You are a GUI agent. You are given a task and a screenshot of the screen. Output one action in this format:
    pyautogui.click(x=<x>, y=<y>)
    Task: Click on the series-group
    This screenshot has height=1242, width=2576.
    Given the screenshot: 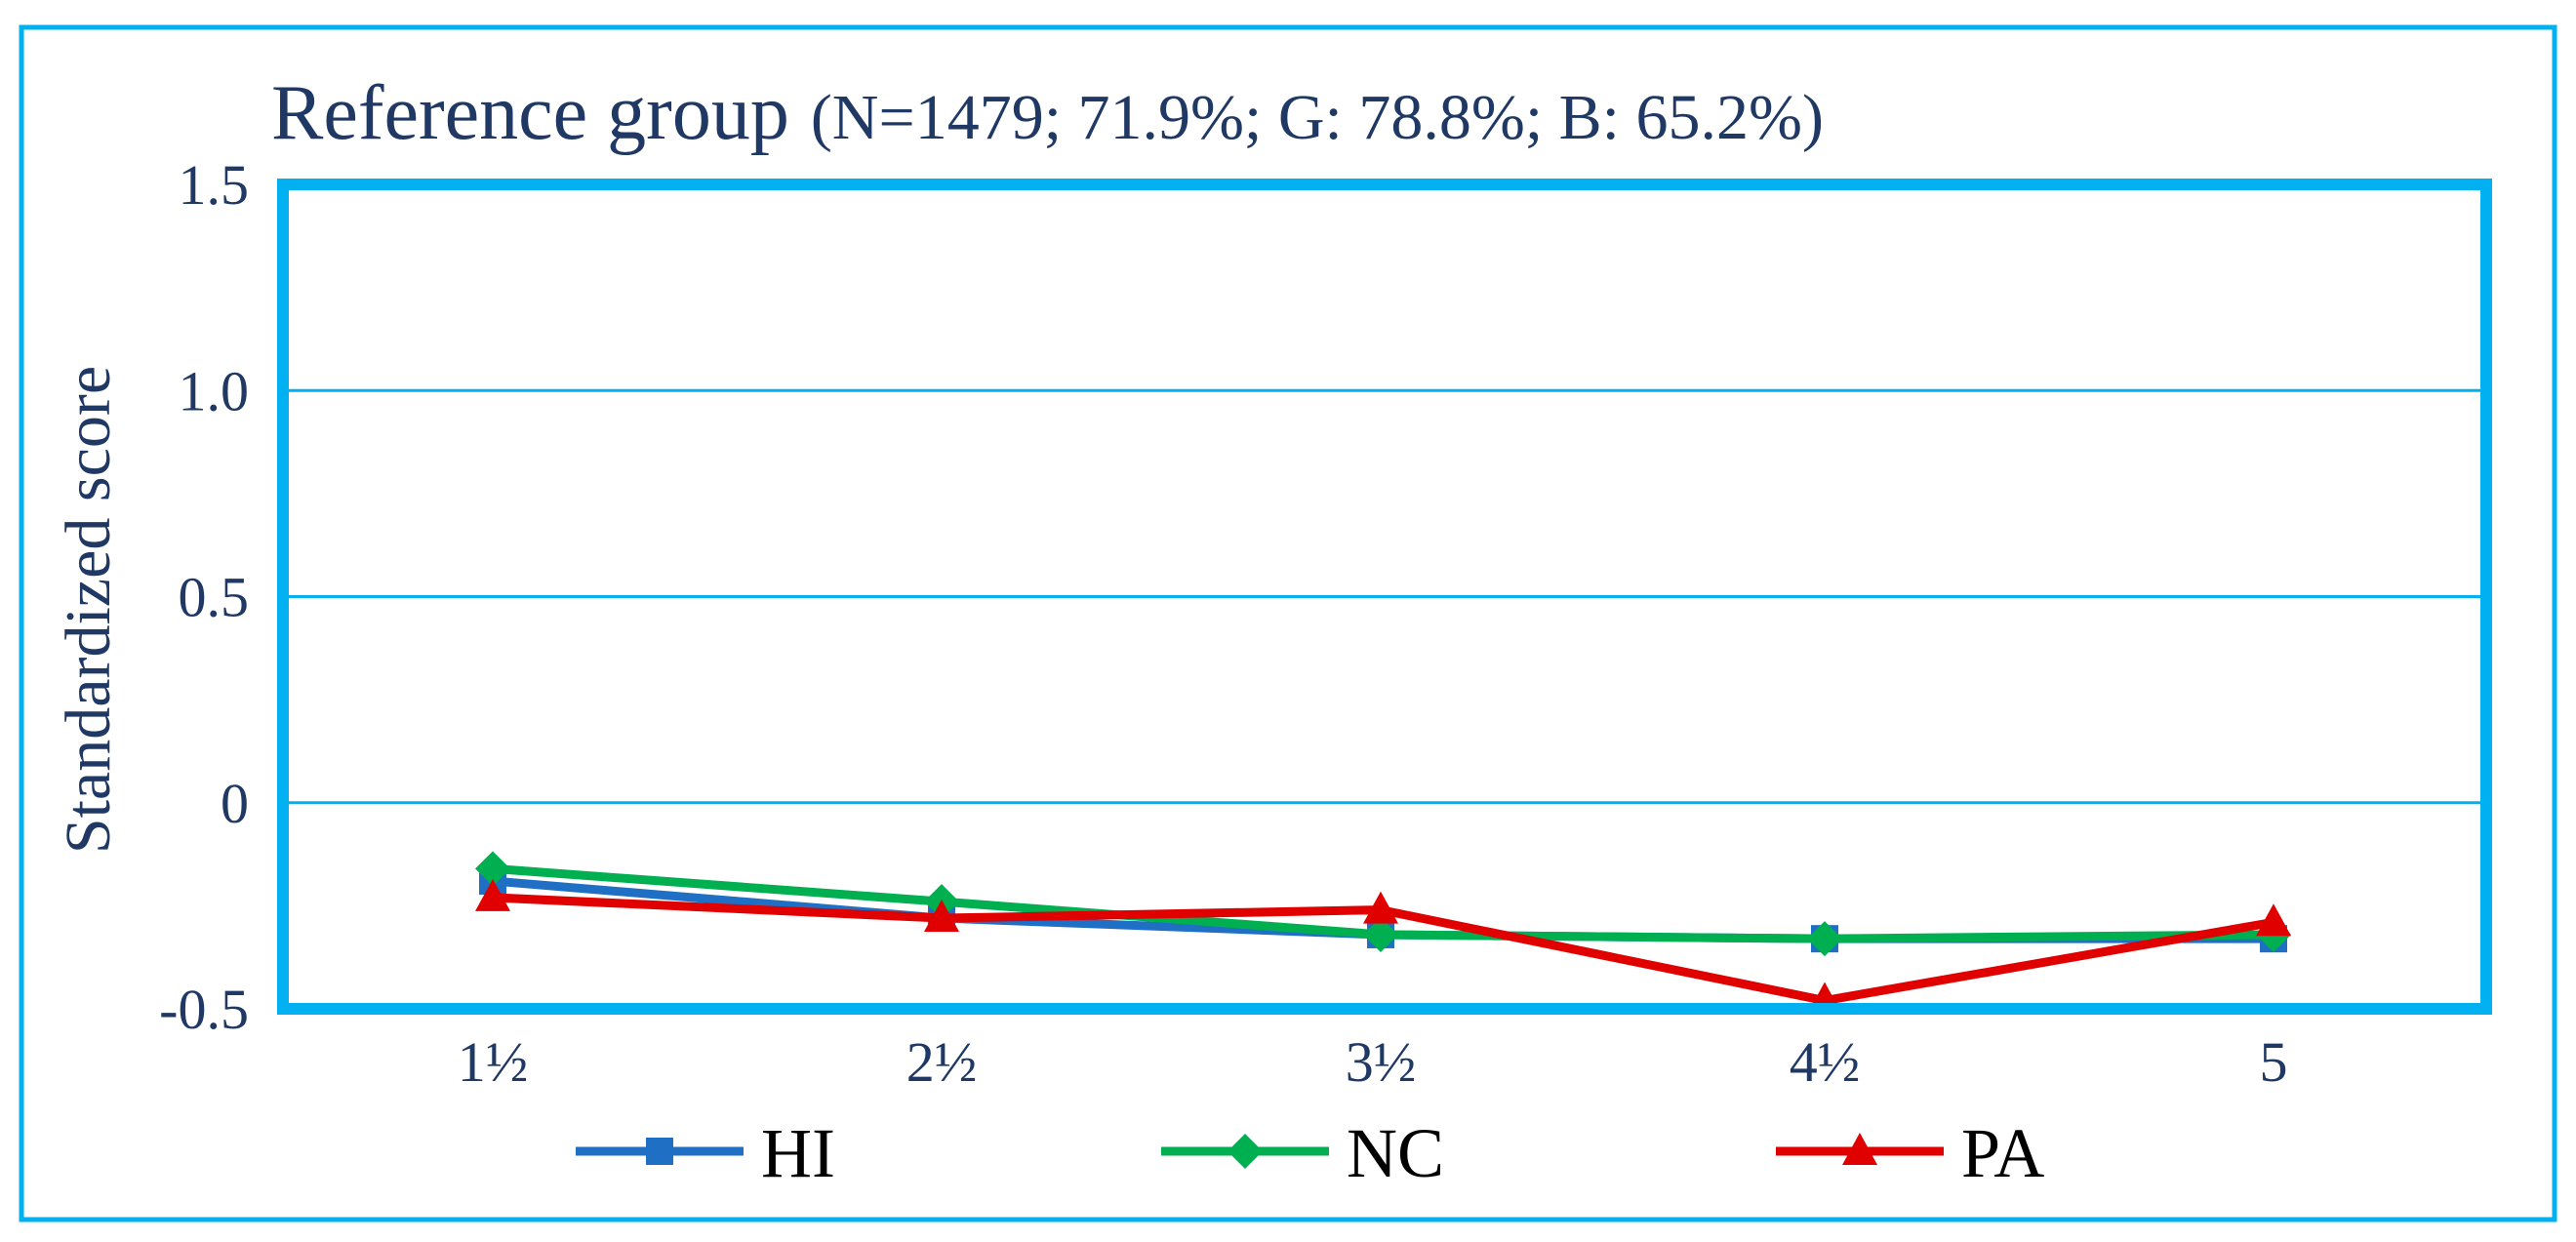 What is the action you would take?
    pyautogui.click(x=1383, y=933)
    